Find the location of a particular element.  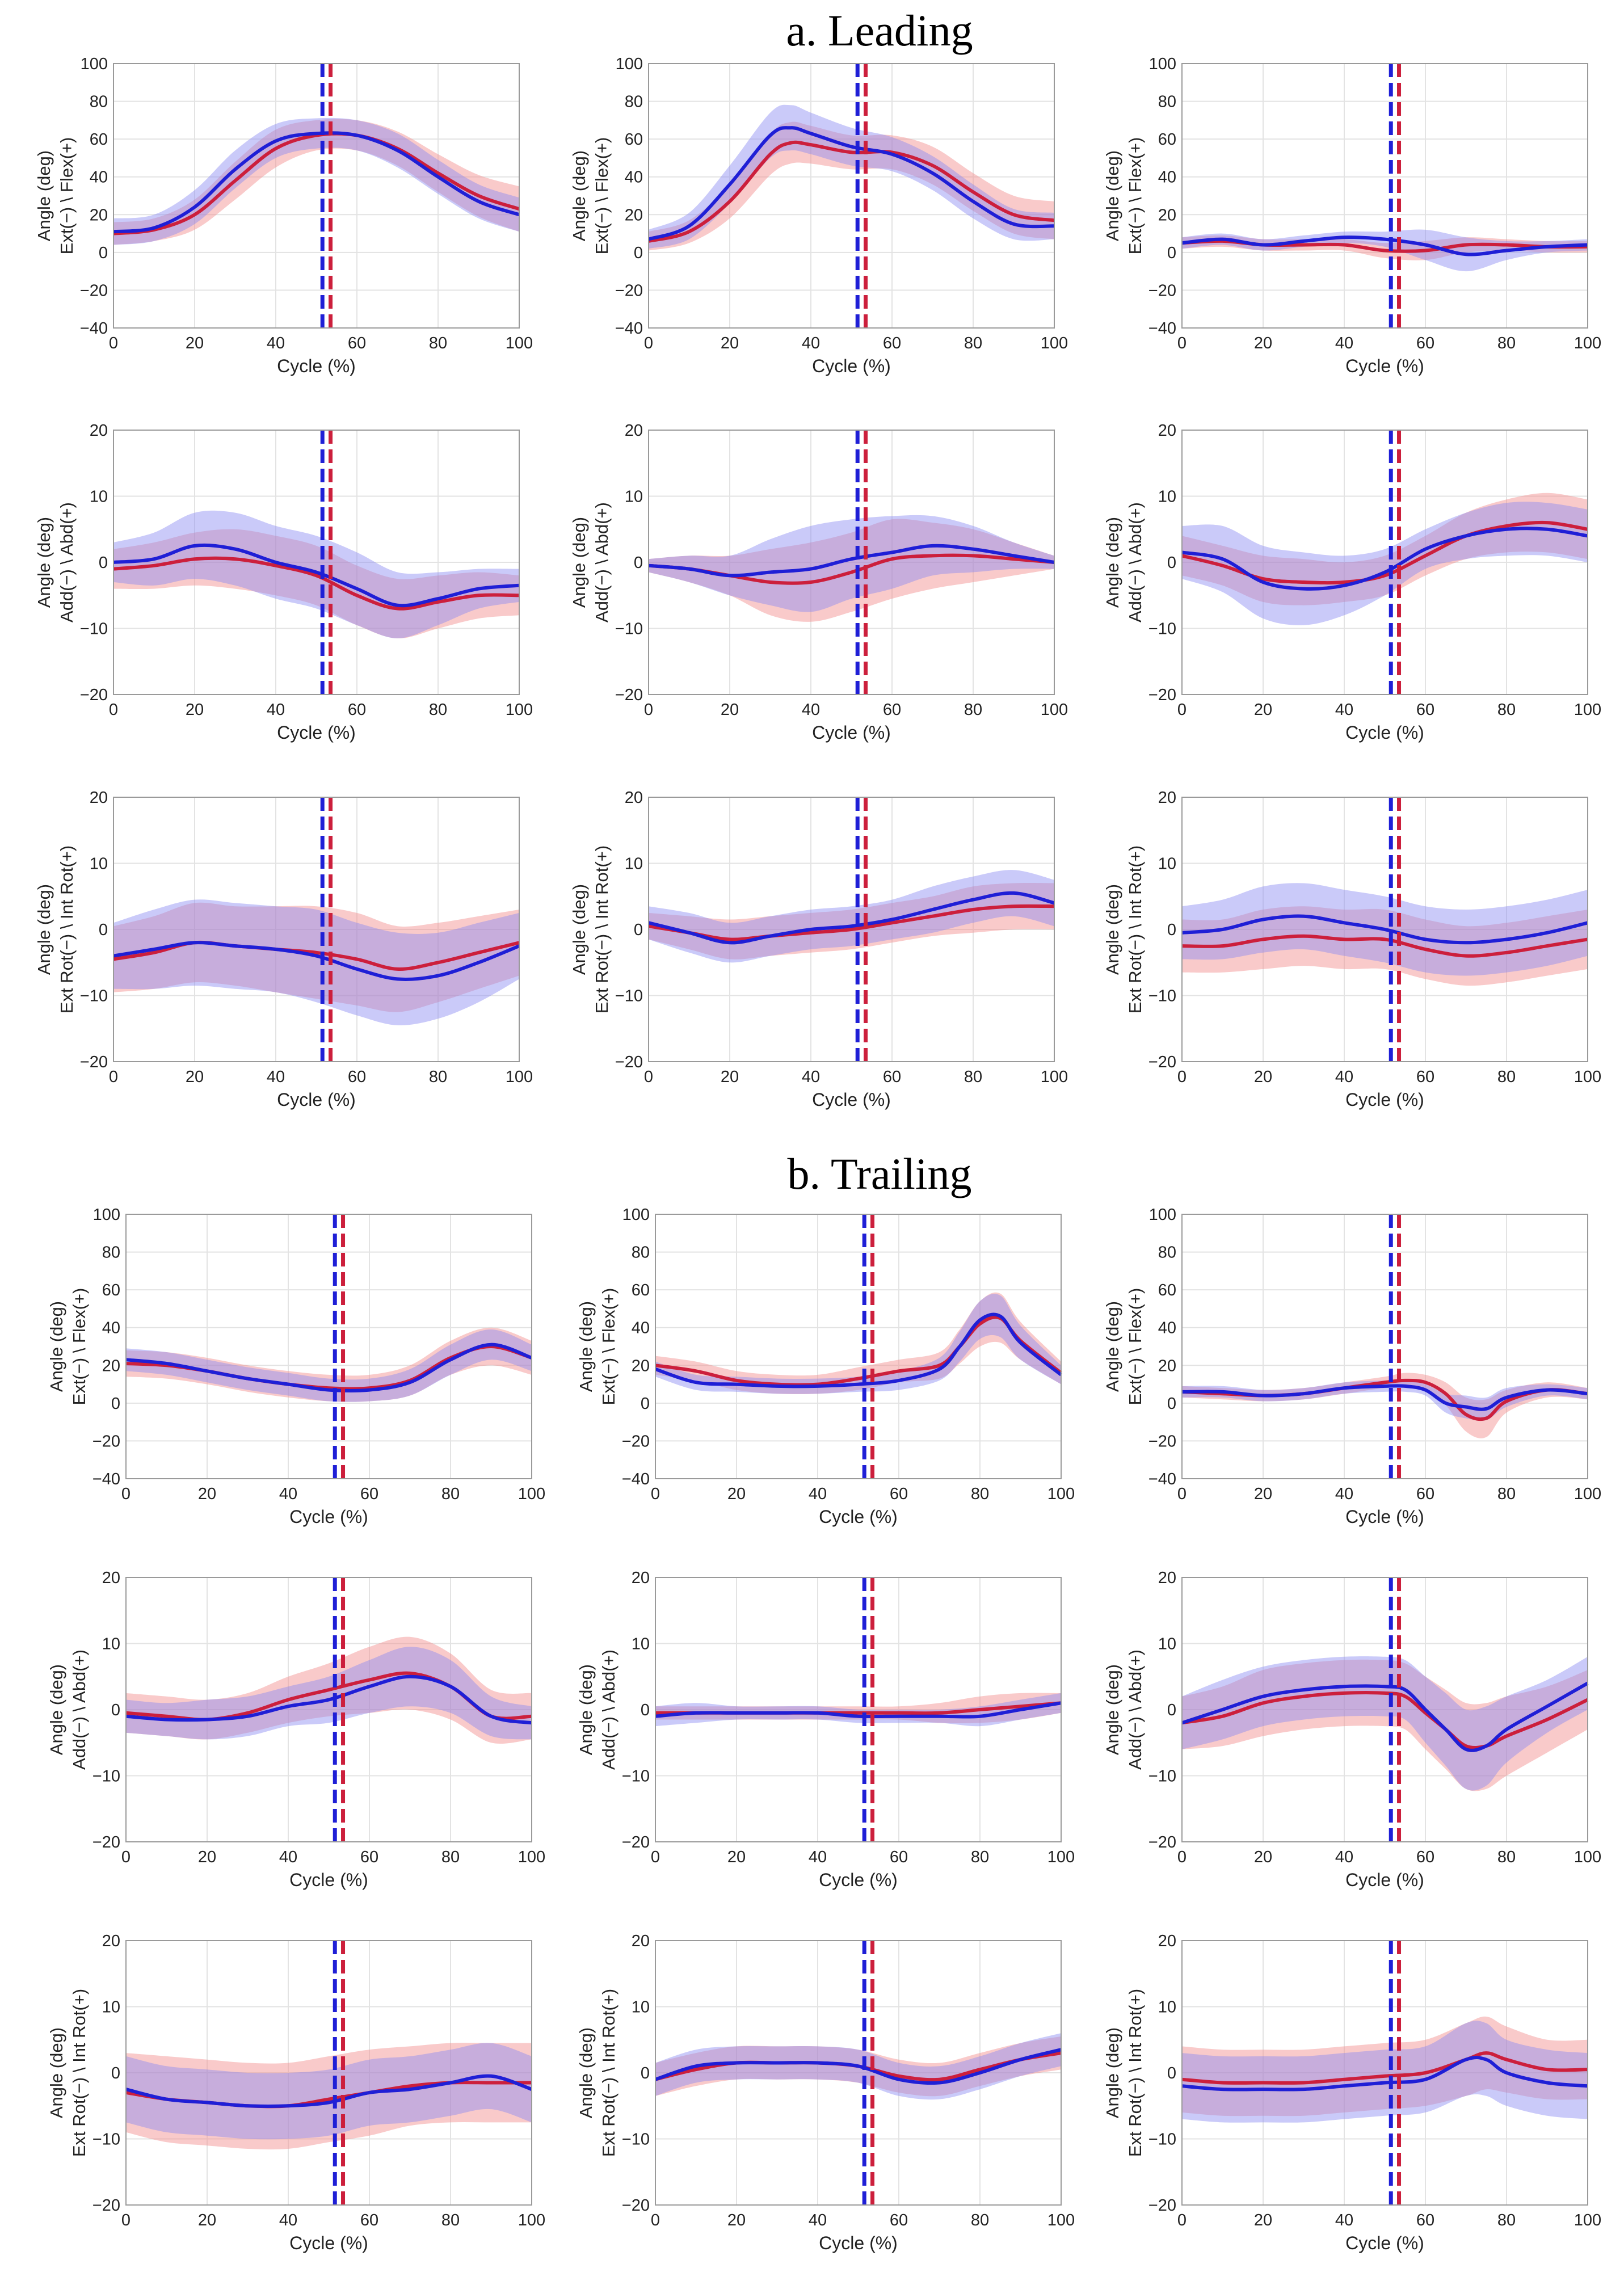

y-axis-label-top: Angle (deg) is located at coordinates (1112, 2072).